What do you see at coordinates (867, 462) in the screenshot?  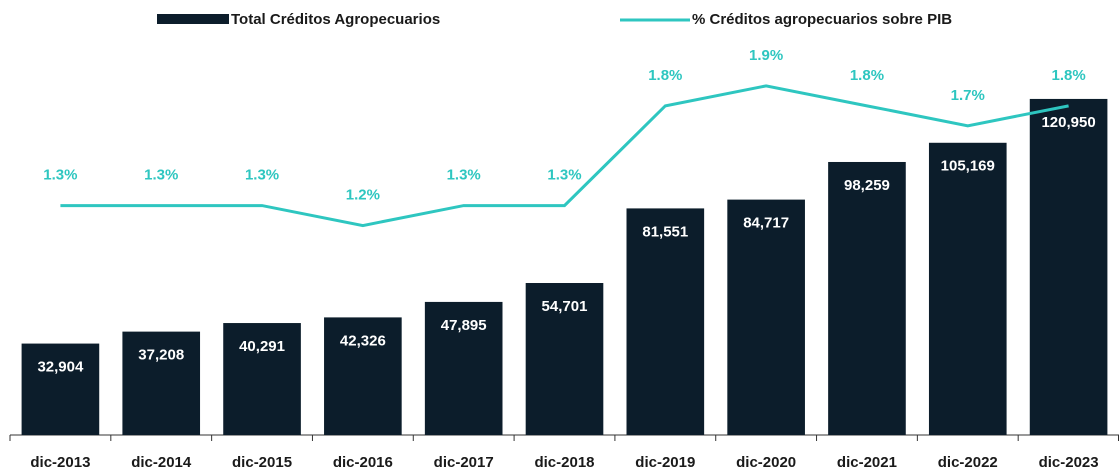 I see `x-tick-label: dic-2021` at bounding box center [867, 462].